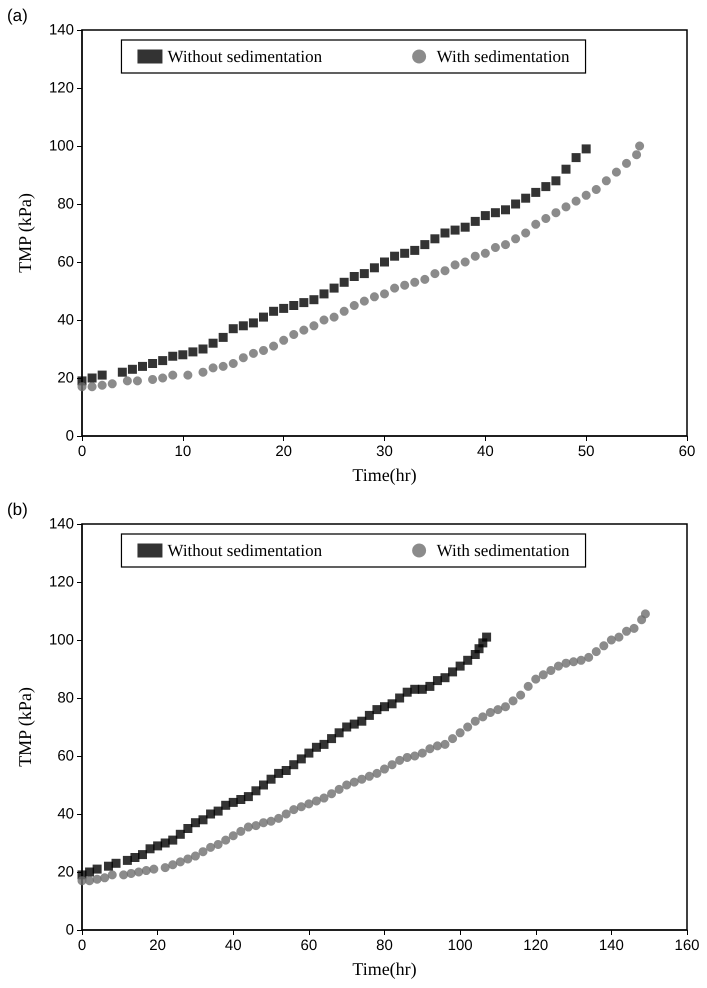  I want to click on x-tick-label: 50, so click(586, 451).